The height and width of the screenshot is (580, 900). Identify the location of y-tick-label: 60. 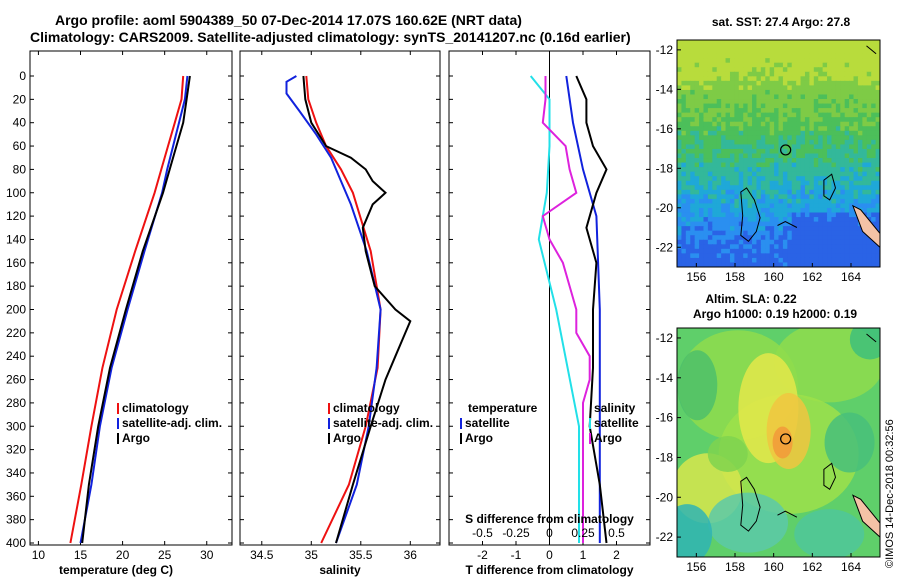
(20, 146).